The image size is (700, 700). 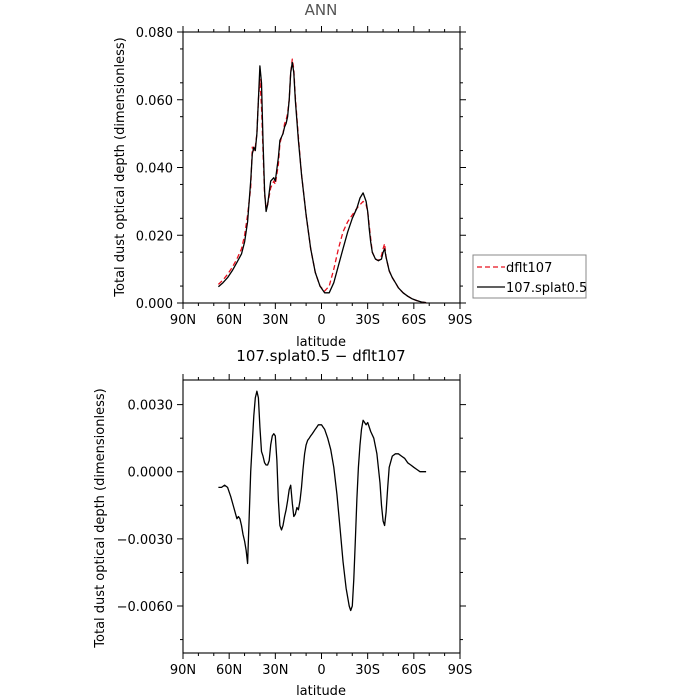 I want to click on legend-label-splat: 107.splat0.5, so click(x=546, y=288).